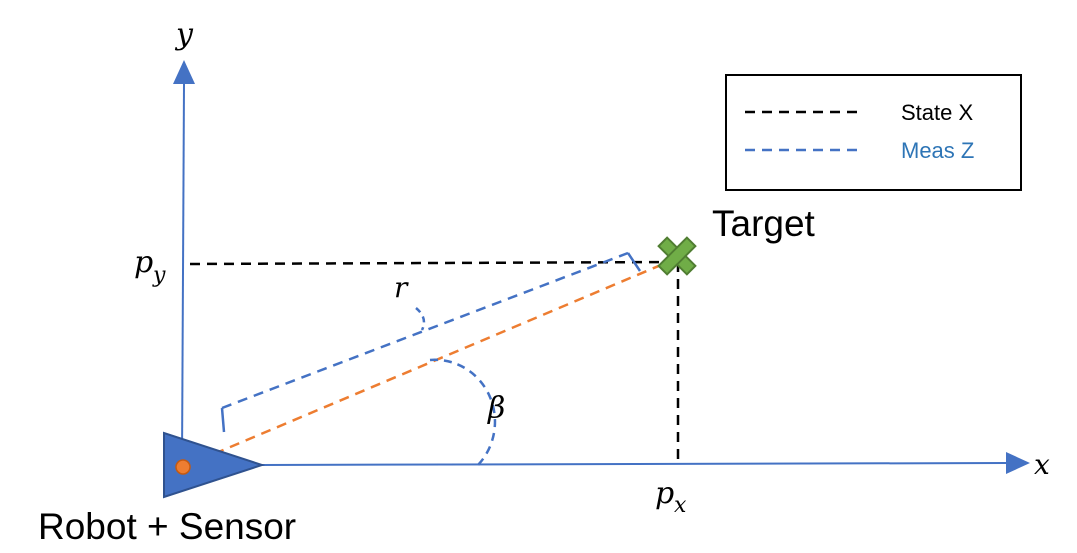 Image resolution: width=1077 pixels, height=553 pixels. What do you see at coordinates (496, 408) in the screenshot?
I see `bearing-label: β` at bounding box center [496, 408].